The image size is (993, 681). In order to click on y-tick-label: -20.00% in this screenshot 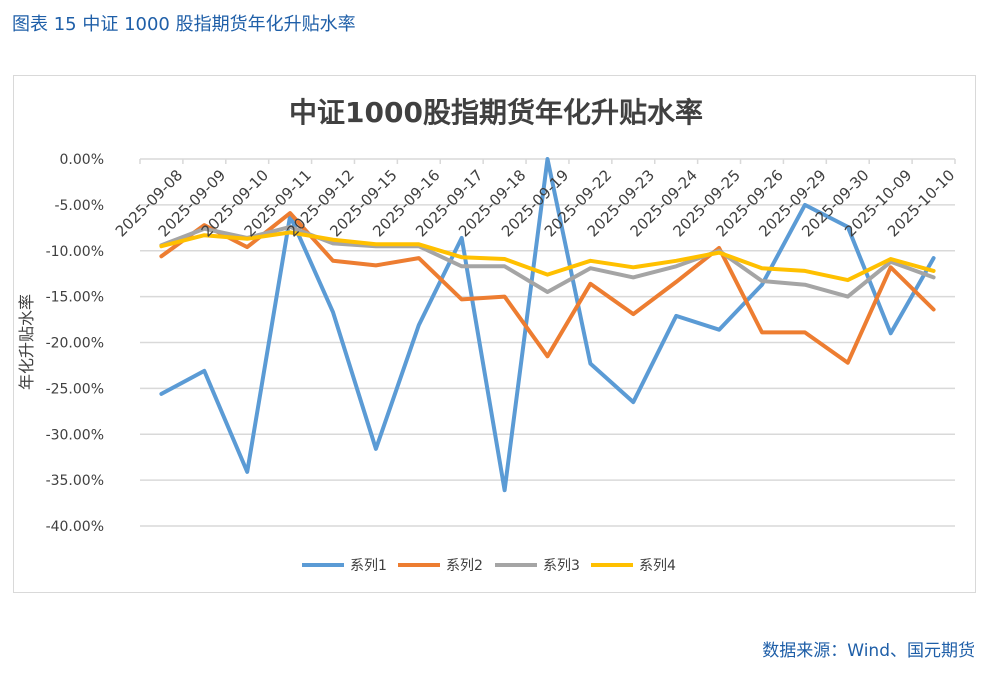, I will do `click(75, 344)`.